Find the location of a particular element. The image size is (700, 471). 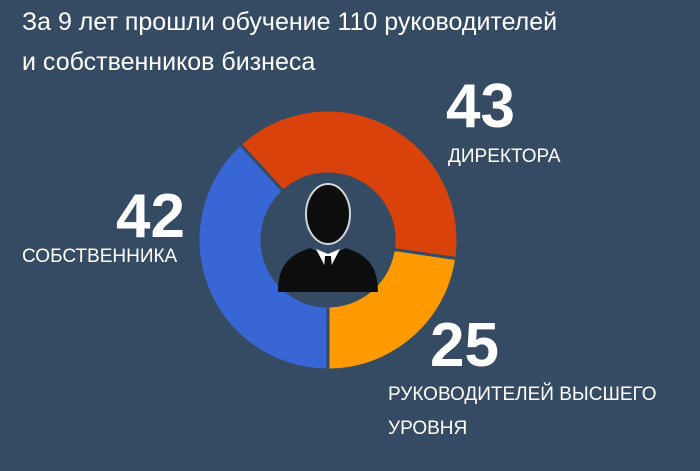

category-label: СОБСТВЕННИКА is located at coordinates (100, 256).